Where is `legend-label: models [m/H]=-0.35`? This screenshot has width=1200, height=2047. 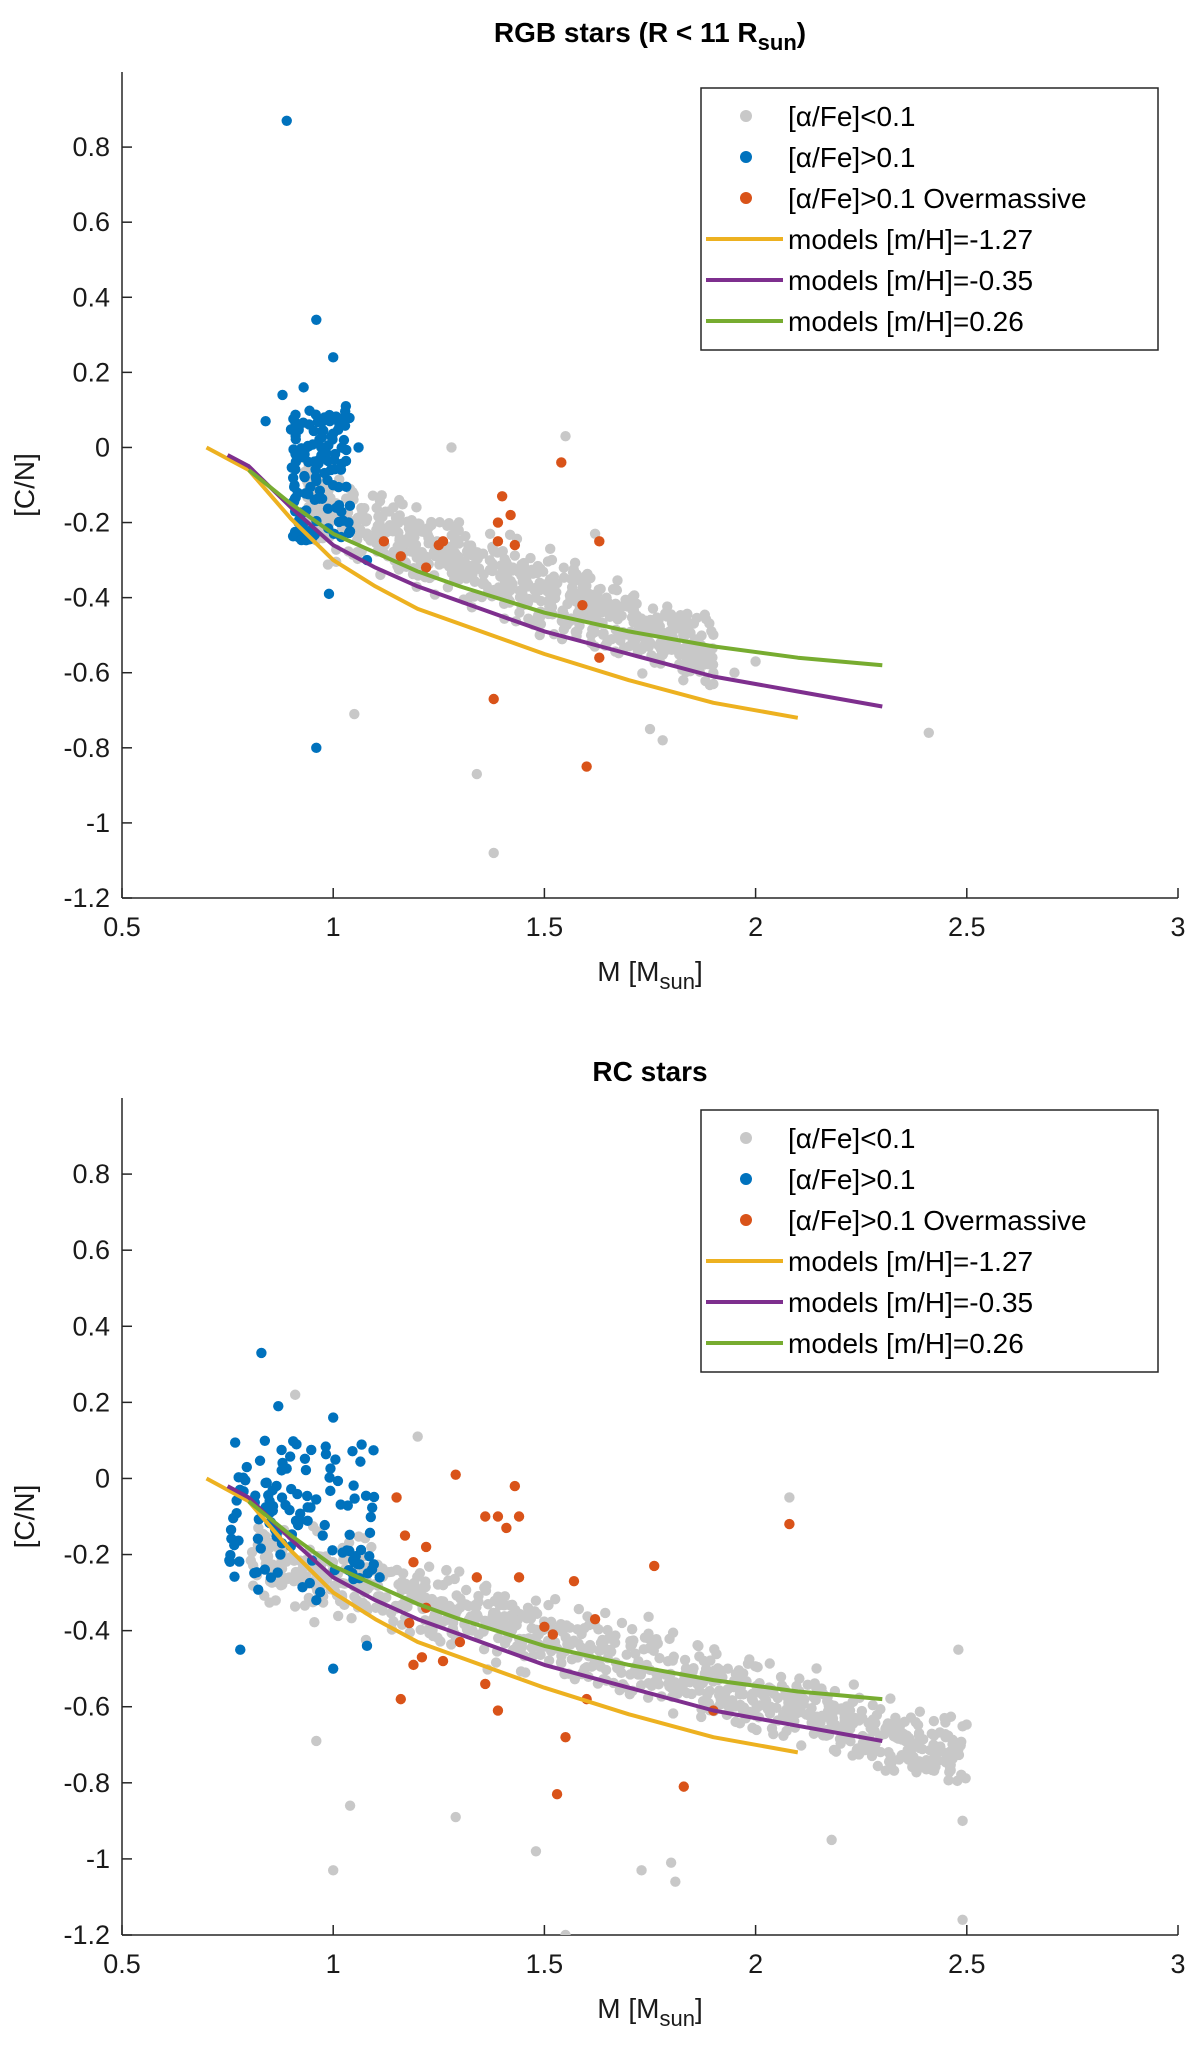
legend-label: models [m/H]=-0.35 is located at coordinates (910, 1302).